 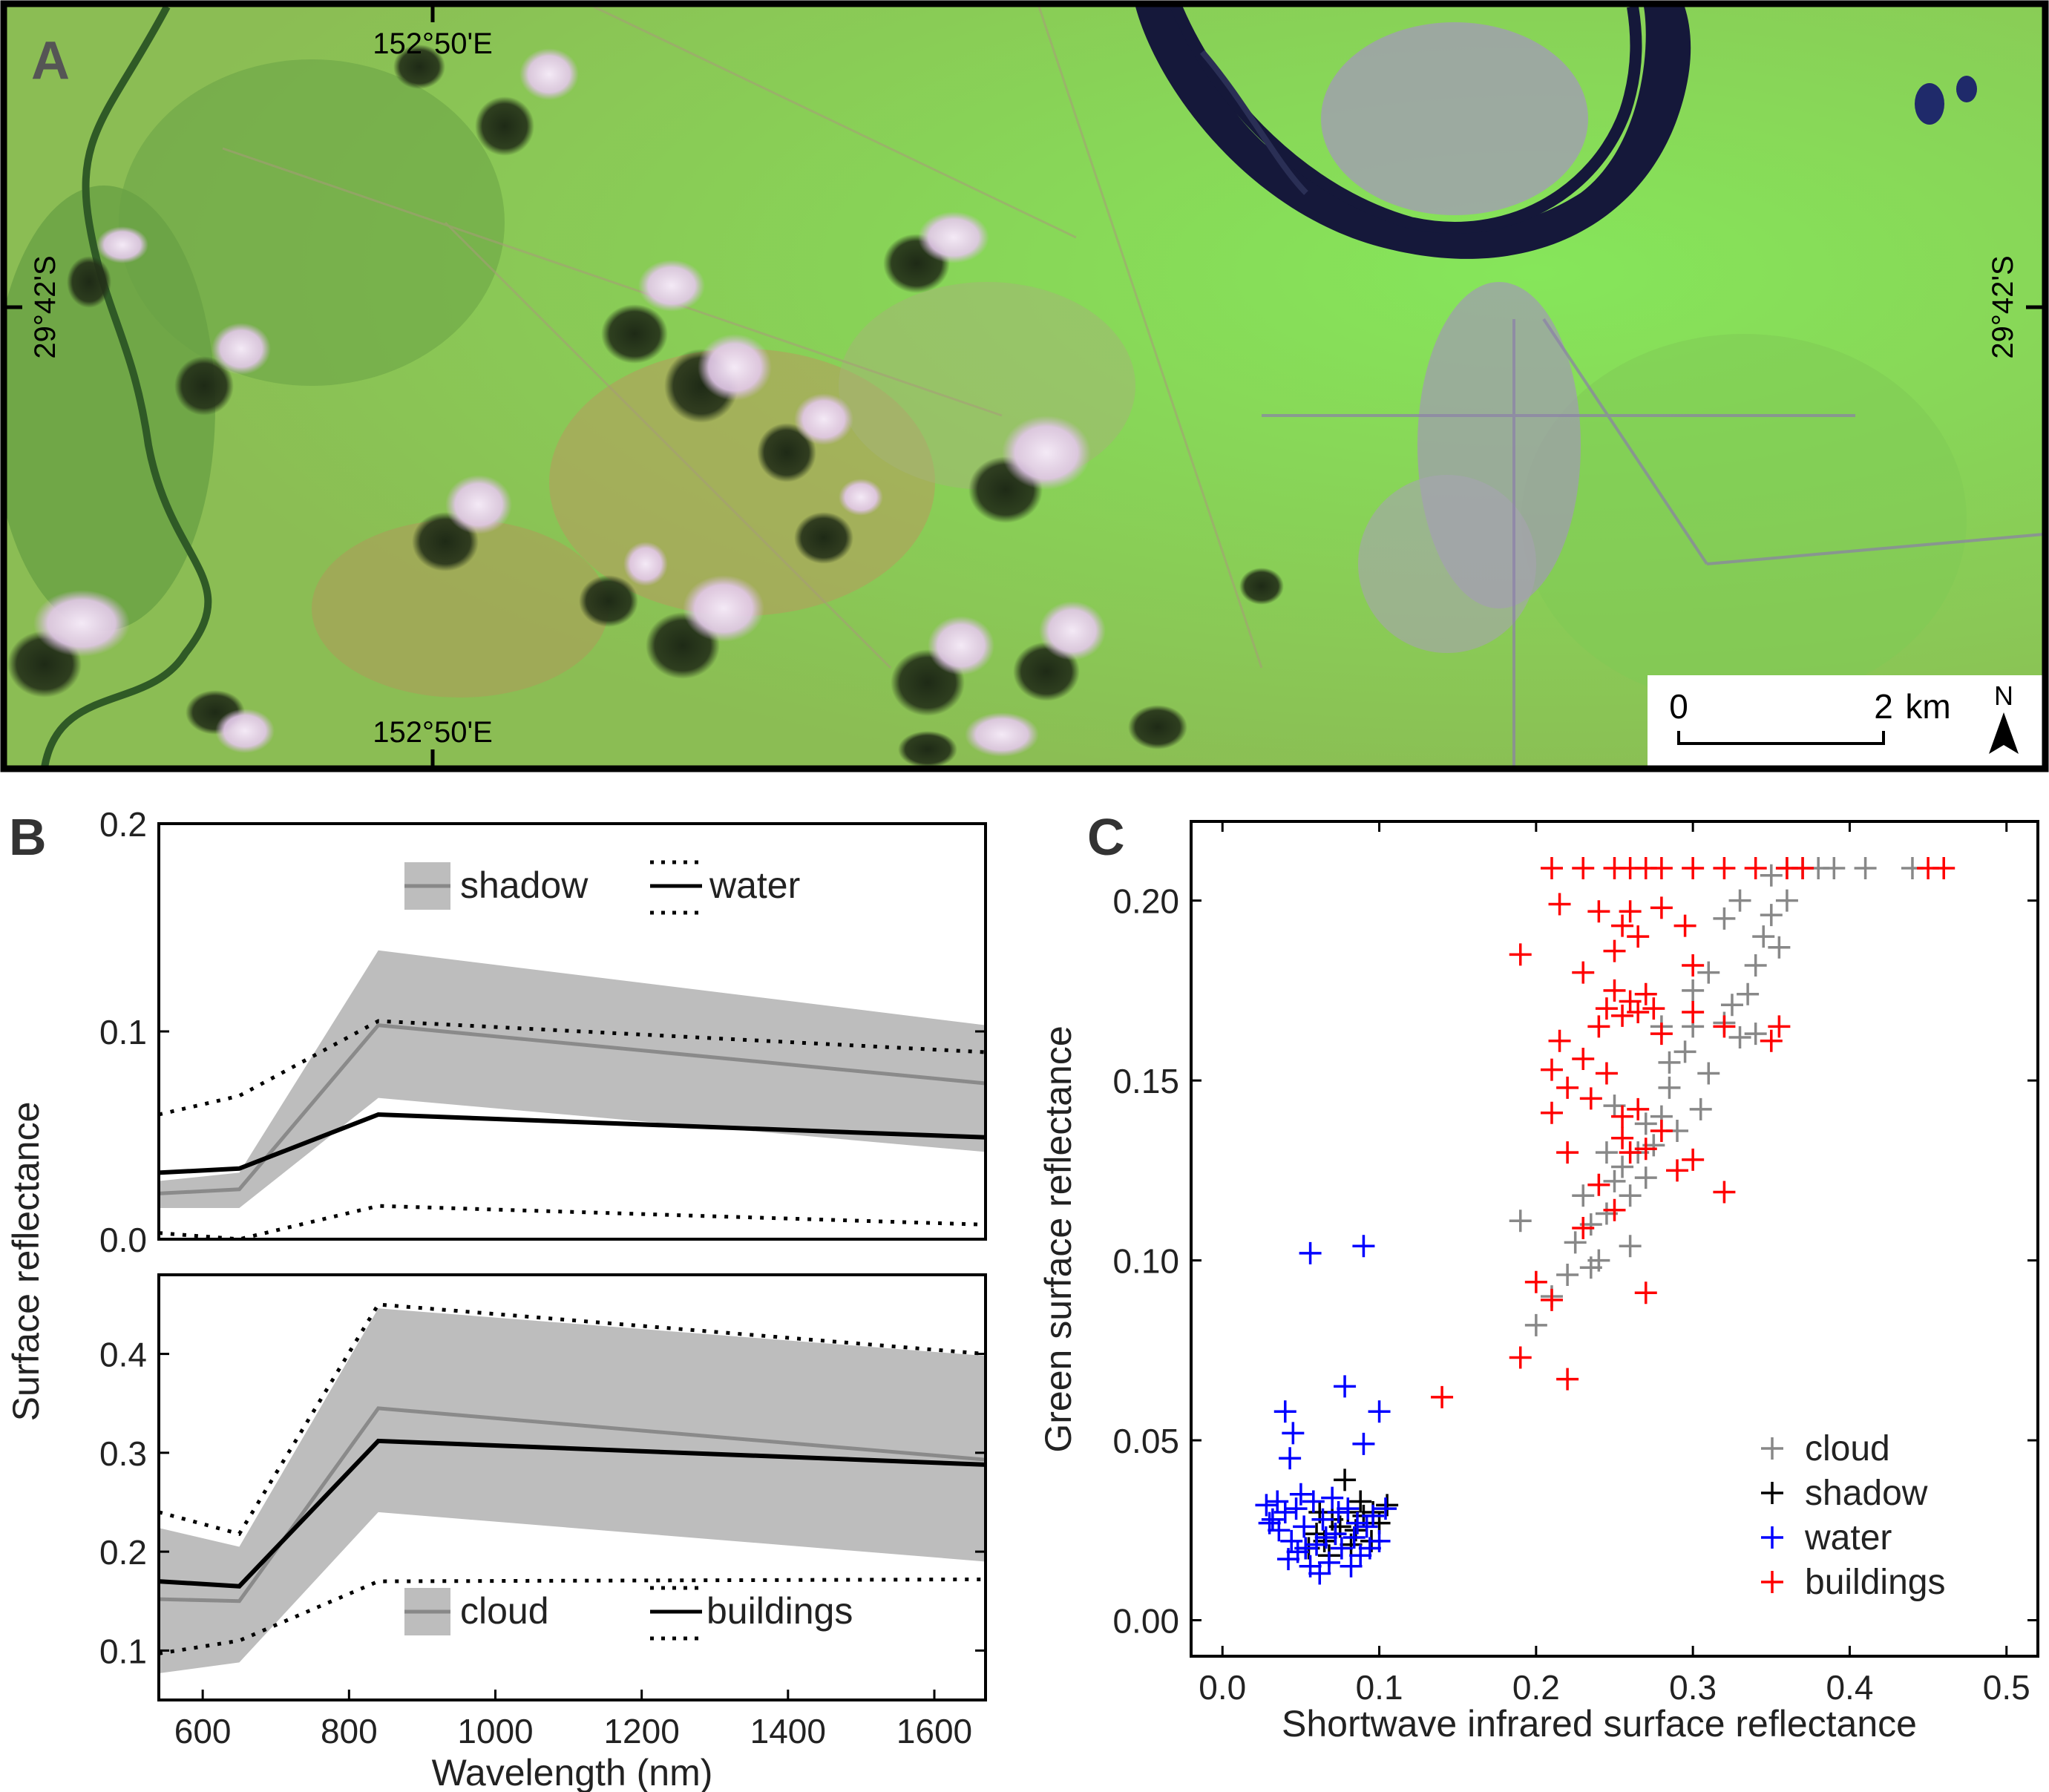 What do you see at coordinates (572, 1772) in the screenshot?
I see `b-xlabel: Wavelength (nm)` at bounding box center [572, 1772].